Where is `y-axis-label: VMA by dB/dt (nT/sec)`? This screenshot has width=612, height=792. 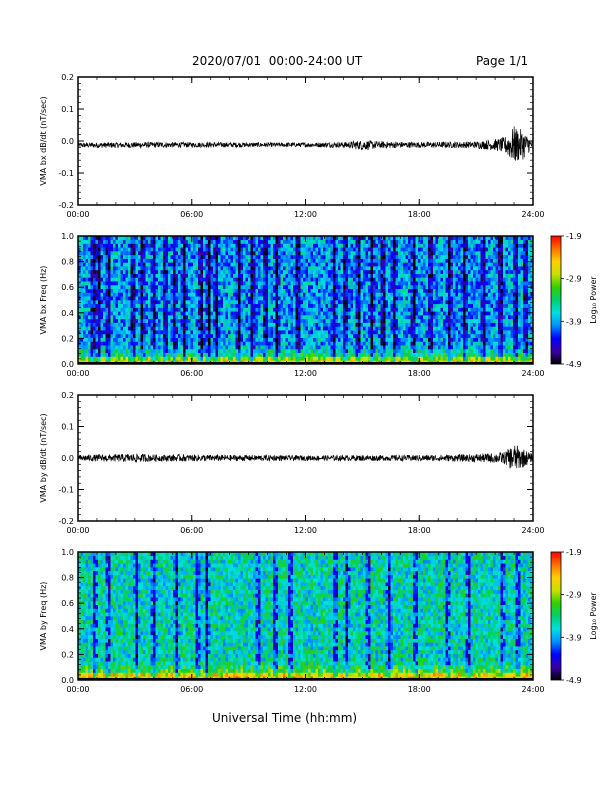
y-axis-label: VMA by dB/dt (nT/sec) is located at coordinates (43, 457).